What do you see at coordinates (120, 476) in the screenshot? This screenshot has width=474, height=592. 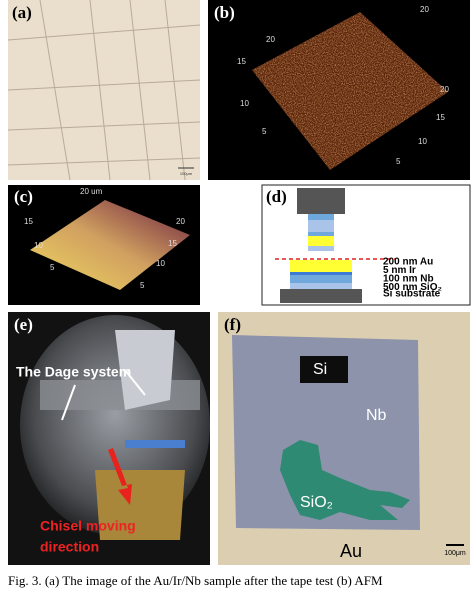 I see `arrow` at bounding box center [120, 476].